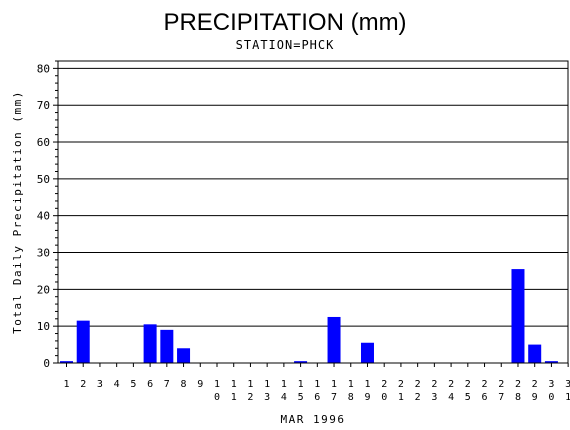 The width and height of the screenshot is (570, 430). Describe the element at coordinates (17, 212) in the screenshot. I see `y-axis-label: Total Daily Precipitation (mm)` at that location.